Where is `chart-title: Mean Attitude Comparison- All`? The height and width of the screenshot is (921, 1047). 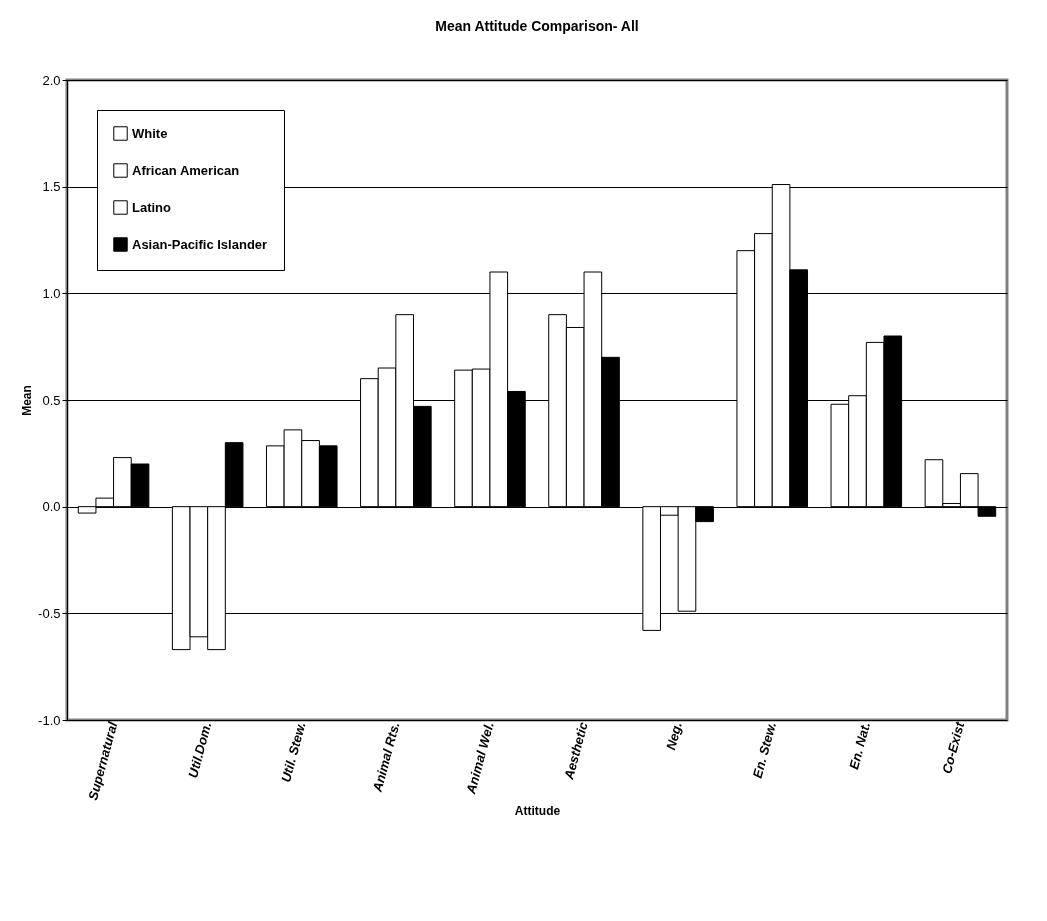
chart-title: Mean Attitude Comparison- All is located at coordinates (537, 26).